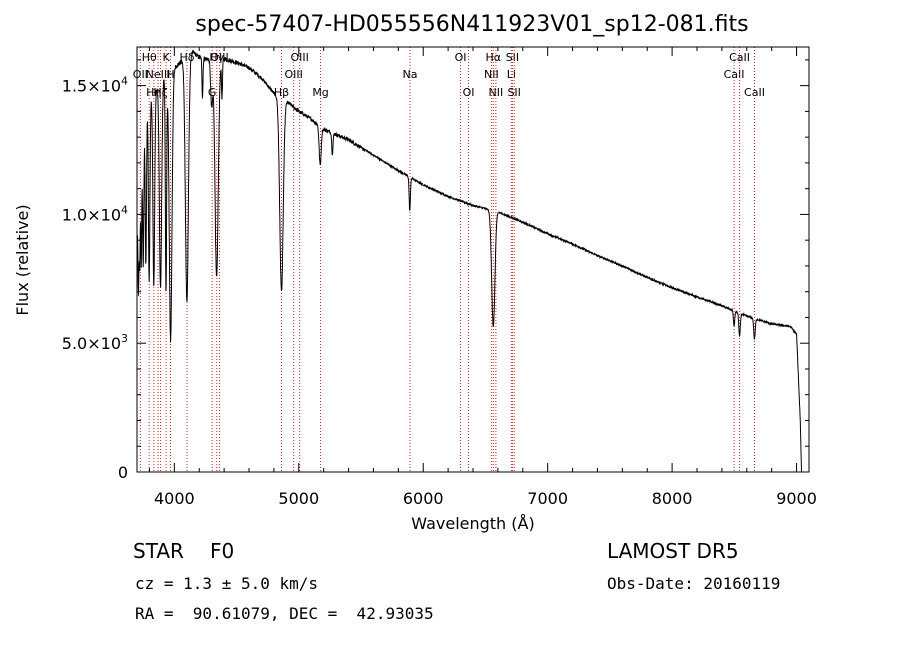 This screenshot has height=649, width=900. What do you see at coordinates (410, 74) in the screenshot?
I see `line-marker-label: Na` at bounding box center [410, 74].